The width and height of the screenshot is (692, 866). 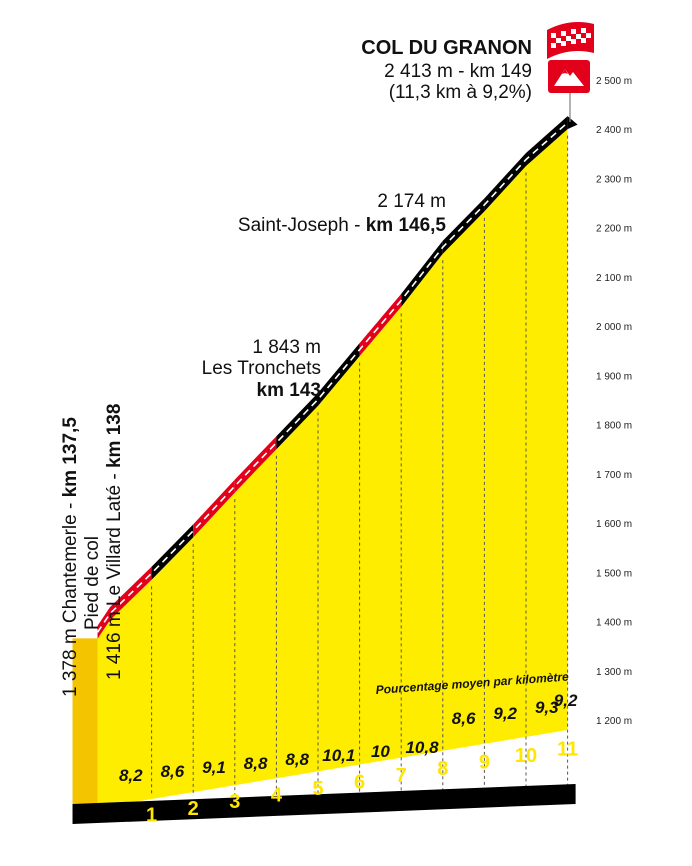 What do you see at coordinates (570, 40) in the screenshot?
I see `checkered-flag-icon` at bounding box center [570, 40].